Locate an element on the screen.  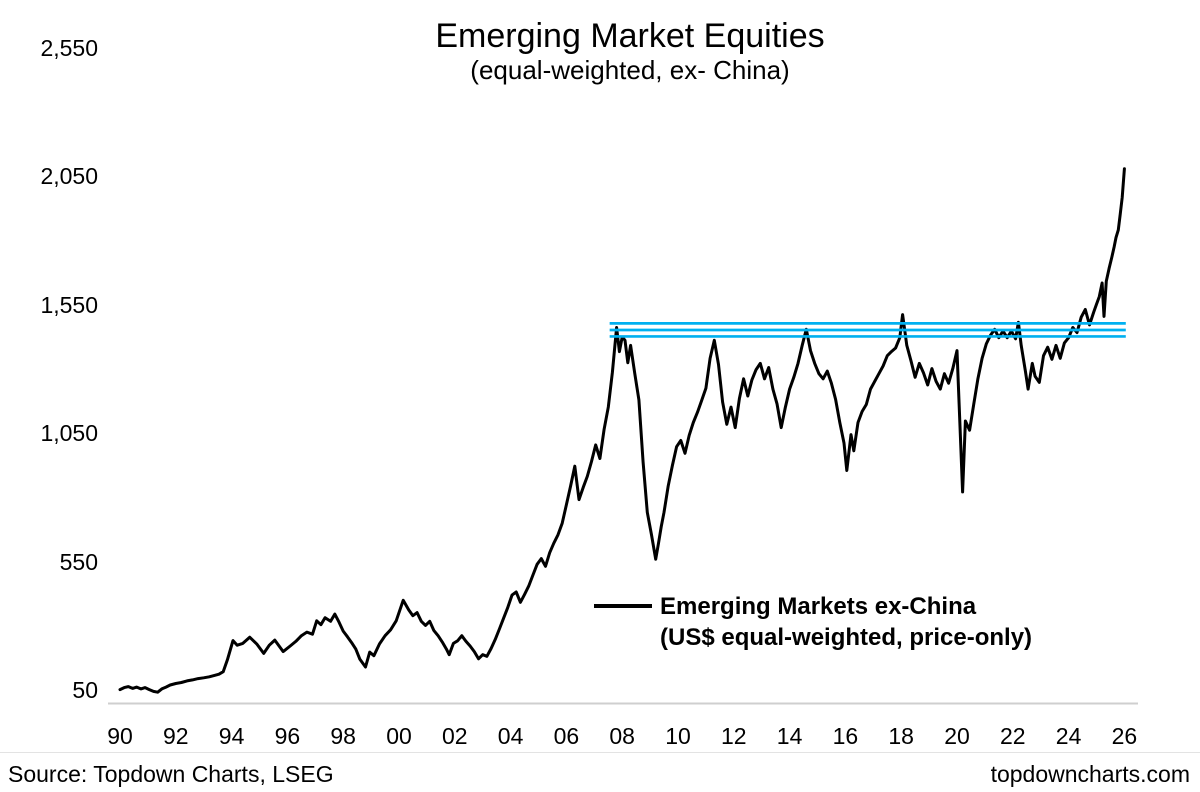
x-tick-label: 08 is located at coordinates (622, 736).